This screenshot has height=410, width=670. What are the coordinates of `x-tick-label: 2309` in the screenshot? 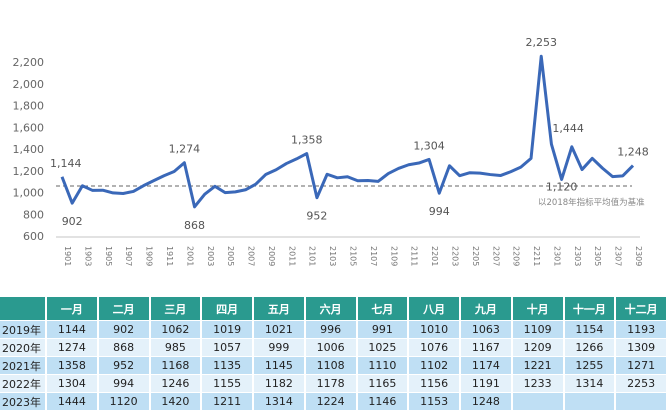 It's located at (638, 256).